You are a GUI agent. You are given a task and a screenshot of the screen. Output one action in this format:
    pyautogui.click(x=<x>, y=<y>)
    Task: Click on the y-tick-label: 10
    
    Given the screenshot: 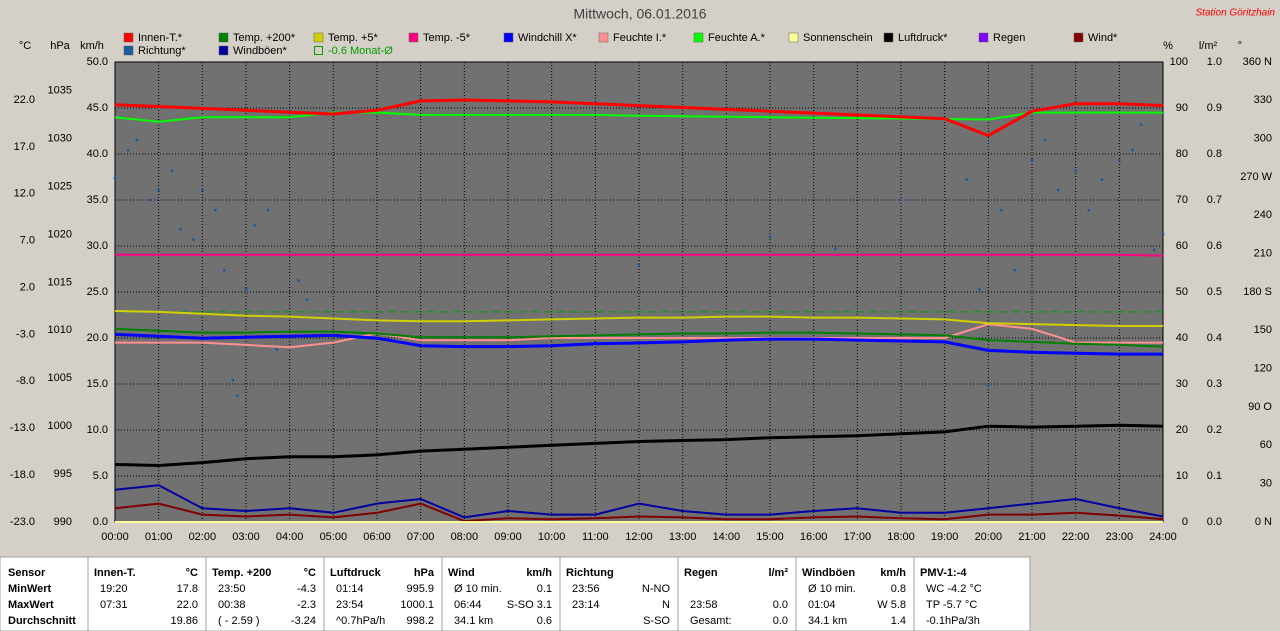 What is the action you would take?
    pyautogui.click(x=1182, y=476)
    